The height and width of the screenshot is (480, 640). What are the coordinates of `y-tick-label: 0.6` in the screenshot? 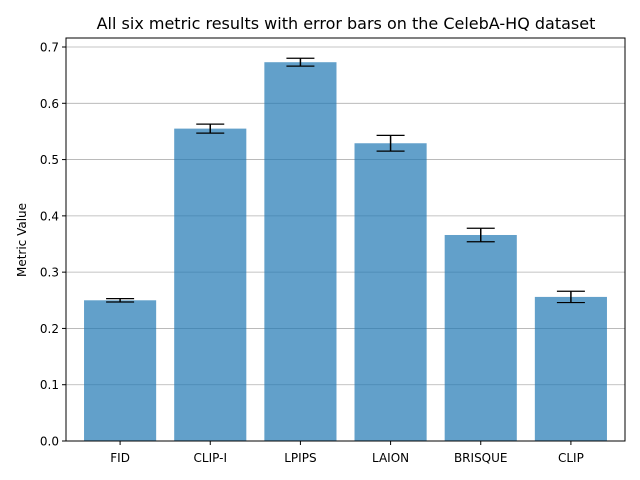 It's located at (49, 104).